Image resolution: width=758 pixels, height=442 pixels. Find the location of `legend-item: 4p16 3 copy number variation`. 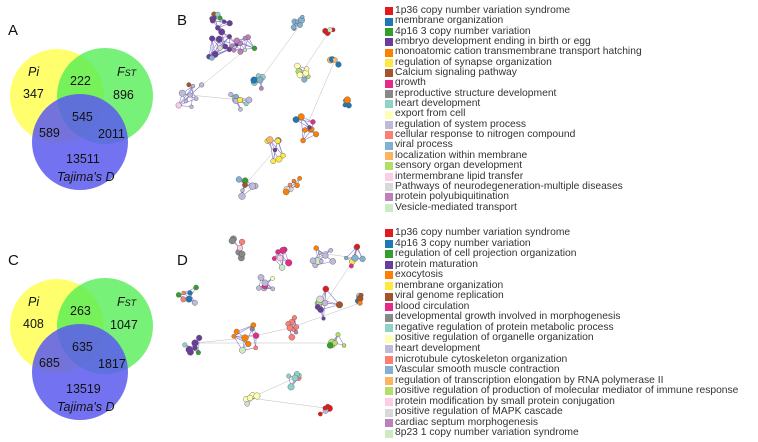

legend-item: 4p16 3 copy number variation is located at coordinates (561, 244).